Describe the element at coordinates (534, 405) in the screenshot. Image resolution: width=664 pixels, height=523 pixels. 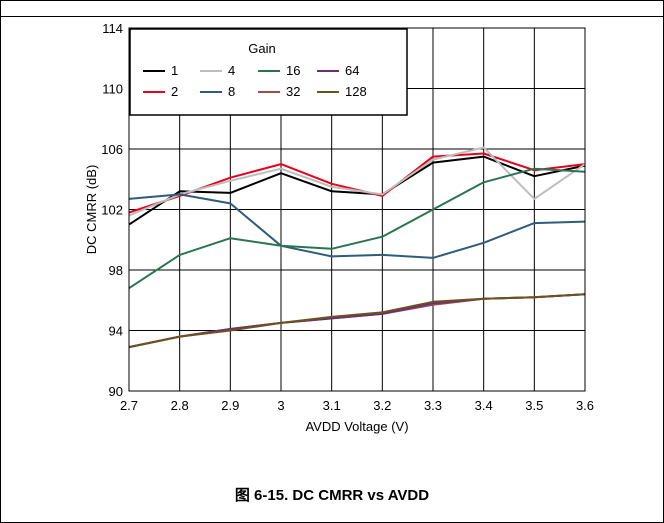
I see `x-tick-label: 3.5` at that location.